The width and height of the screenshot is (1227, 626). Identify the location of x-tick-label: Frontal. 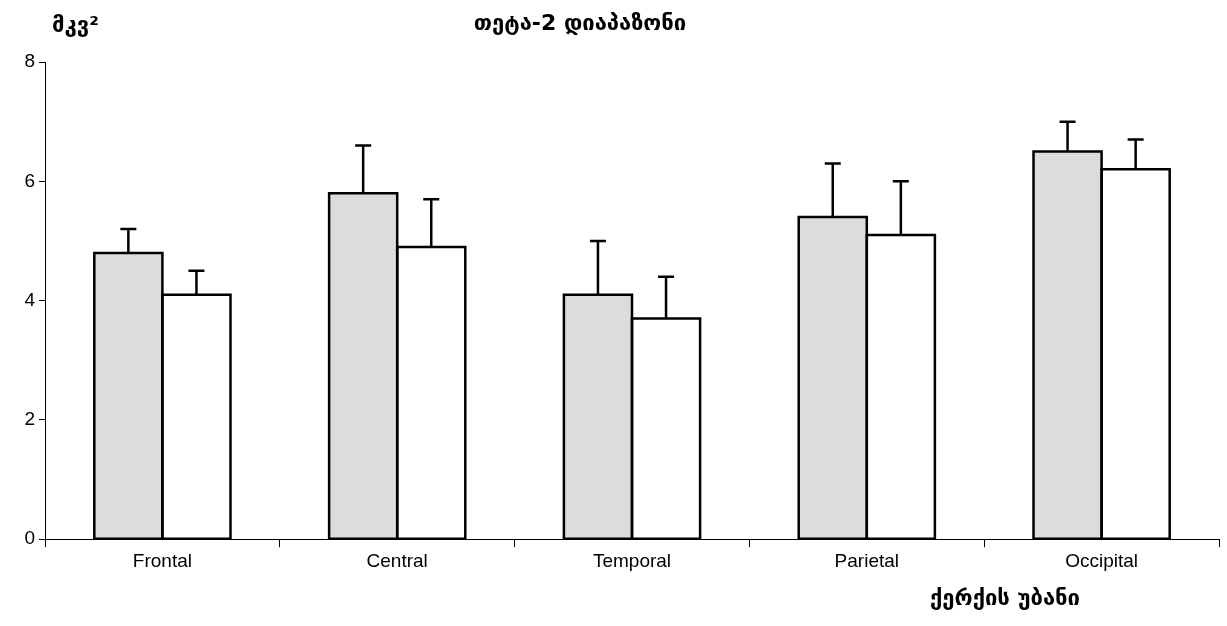
(162, 560).